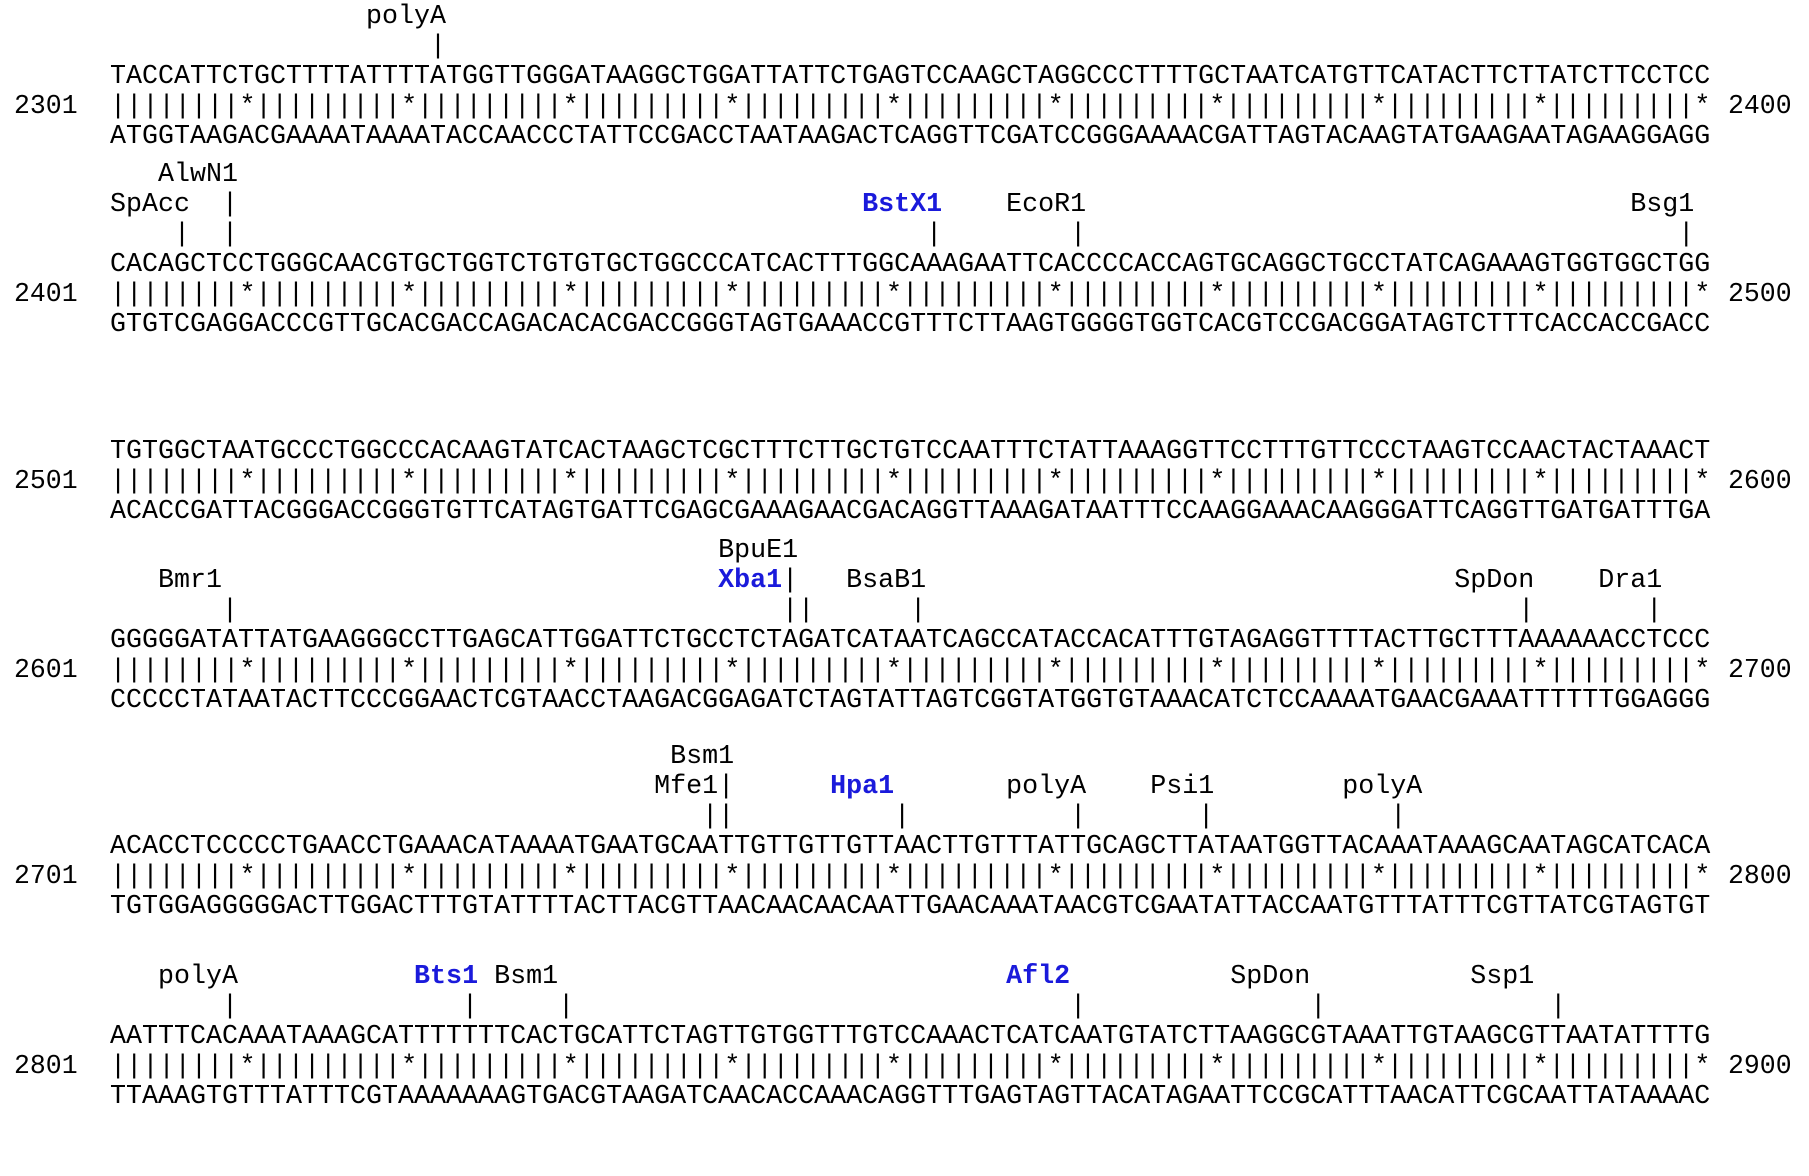  Describe the element at coordinates (886, 580) in the screenshot. I see `enzyme-annotation-line: Bmr1 Xba1| BsaB1 SpDon Dra1` at that location.